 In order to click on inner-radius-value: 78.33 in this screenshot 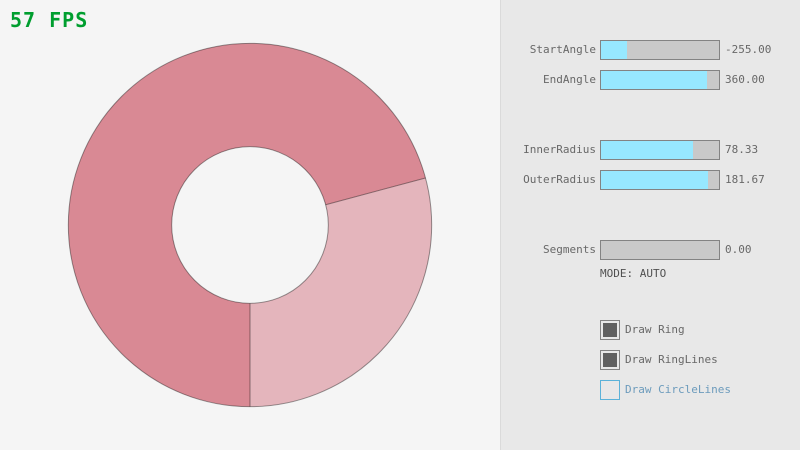, I will do `click(742, 149)`.